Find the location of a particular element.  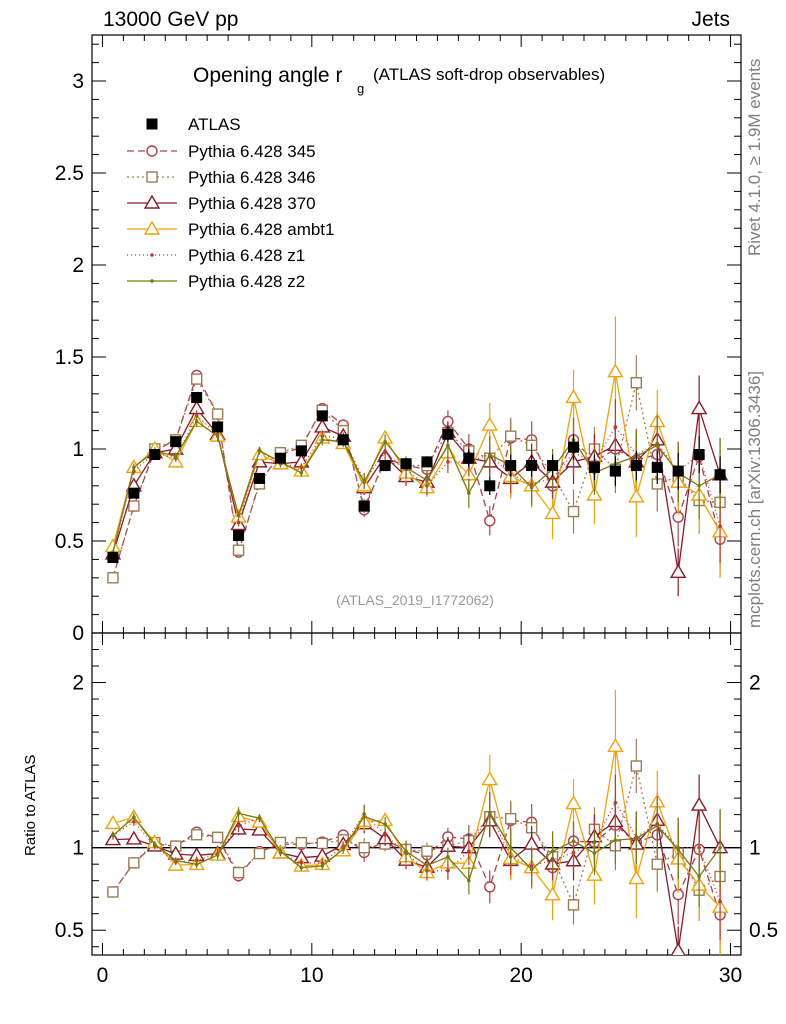

series-3-line is located at coordinates (416, 490).